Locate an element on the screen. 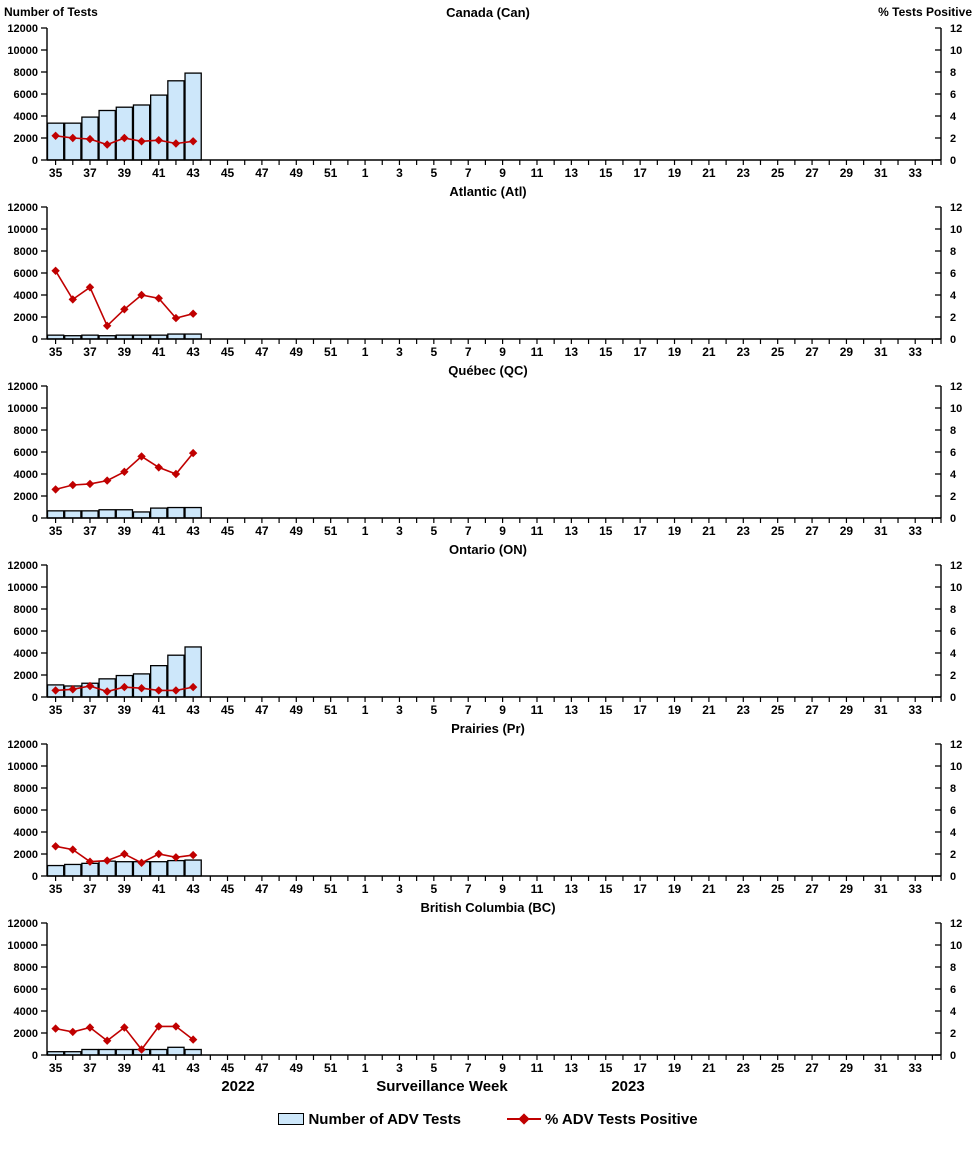  svg-text: 23 is located at coordinates (744, 889).